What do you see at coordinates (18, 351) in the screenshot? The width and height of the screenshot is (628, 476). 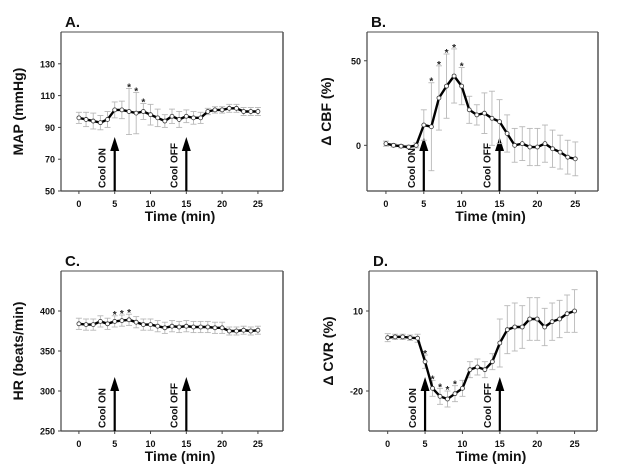 I see `y-axis-title: HR (beats/min)` at bounding box center [18, 351].